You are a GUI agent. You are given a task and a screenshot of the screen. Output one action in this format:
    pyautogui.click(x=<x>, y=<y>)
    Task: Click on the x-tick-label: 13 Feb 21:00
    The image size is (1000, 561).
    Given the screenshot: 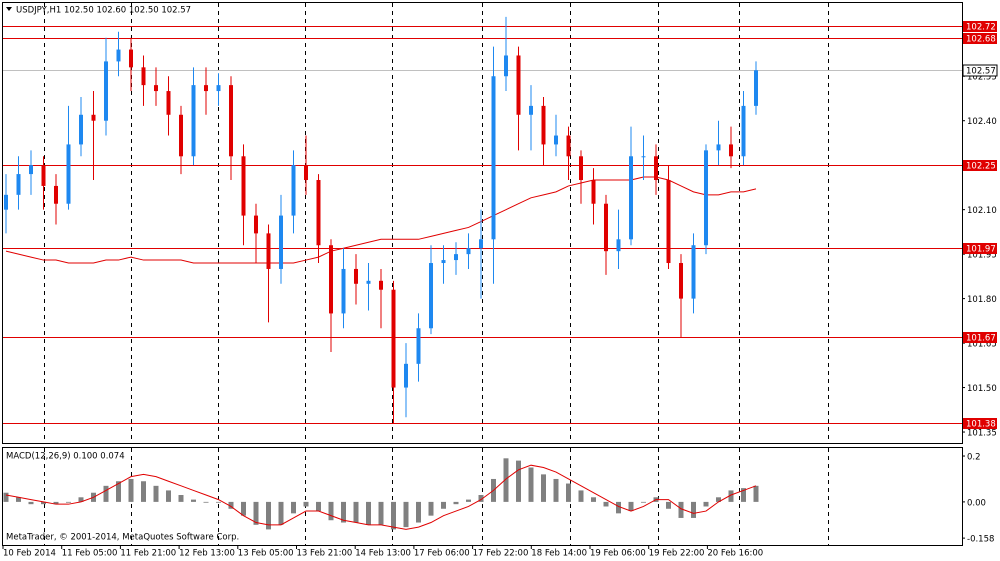 What is the action you would take?
    pyautogui.click(x=325, y=554)
    